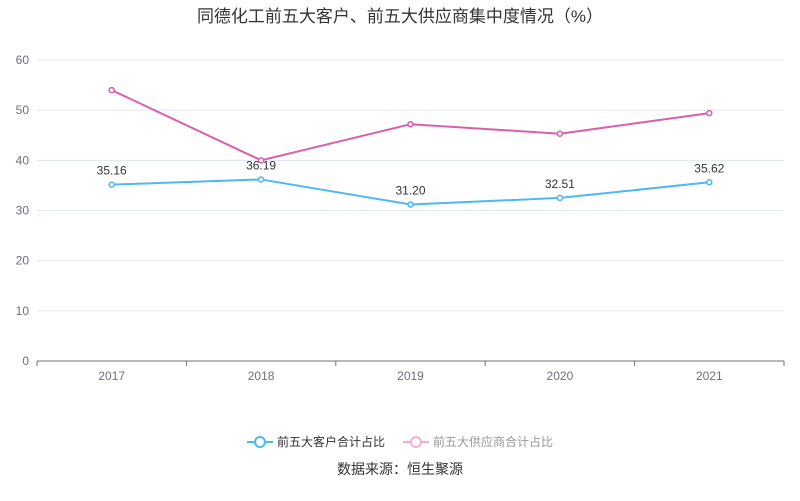 The height and width of the screenshot is (501, 800). What do you see at coordinates (330, 442) in the screenshot?
I see `legend-label: 前五大客户合计占比` at bounding box center [330, 442].